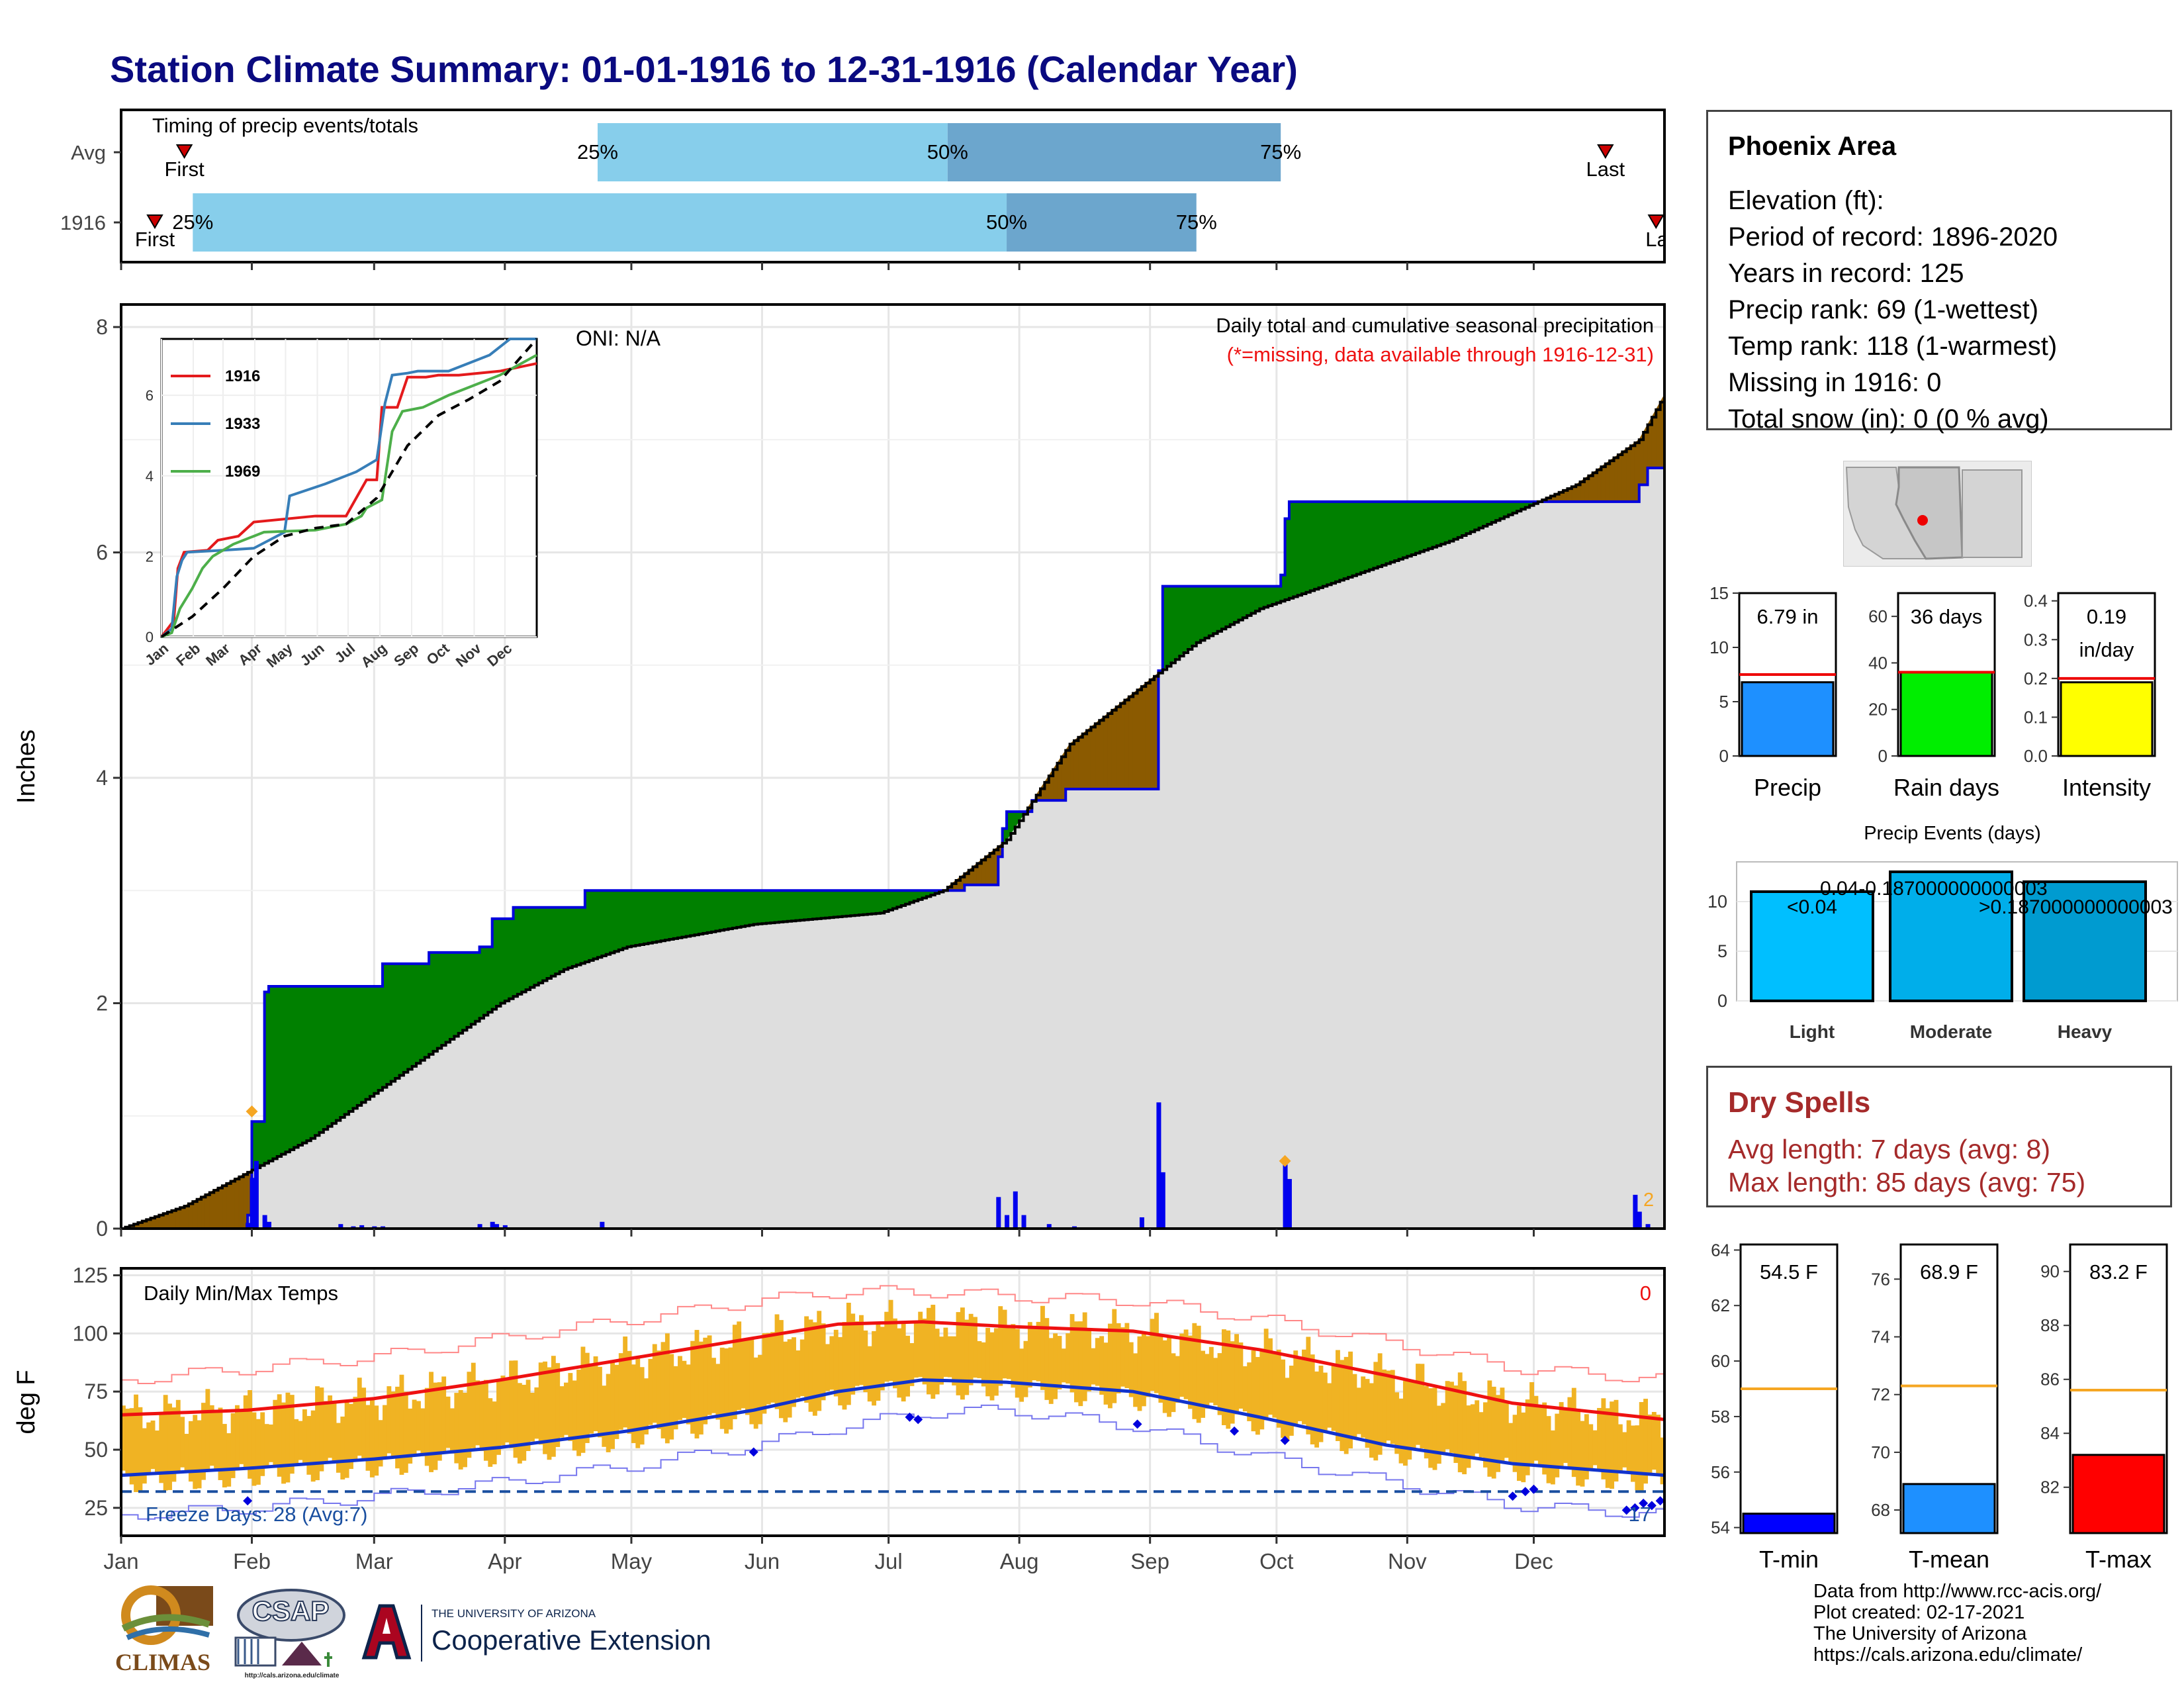 The width and height of the screenshot is (2184, 1688). I want to click on month-label-Nov: Nov, so click(1407, 1561).